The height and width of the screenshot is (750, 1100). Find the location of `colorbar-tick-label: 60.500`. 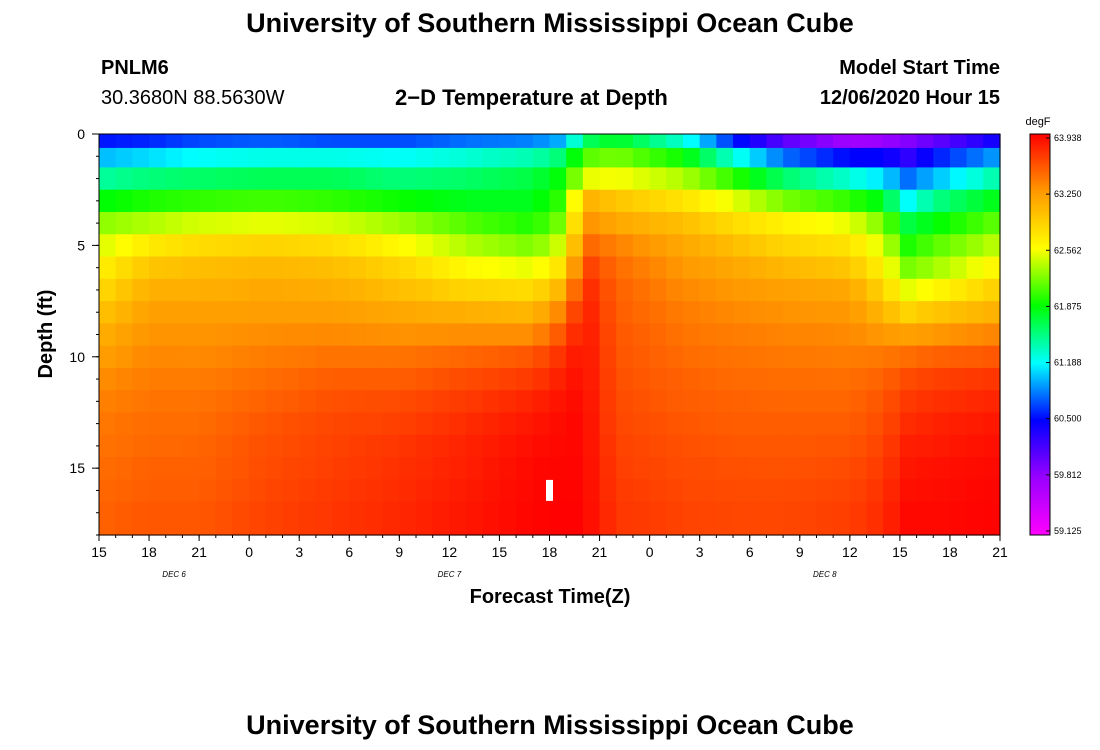

colorbar-tick-label: 60.500 is located at coordinates (1068, 419).